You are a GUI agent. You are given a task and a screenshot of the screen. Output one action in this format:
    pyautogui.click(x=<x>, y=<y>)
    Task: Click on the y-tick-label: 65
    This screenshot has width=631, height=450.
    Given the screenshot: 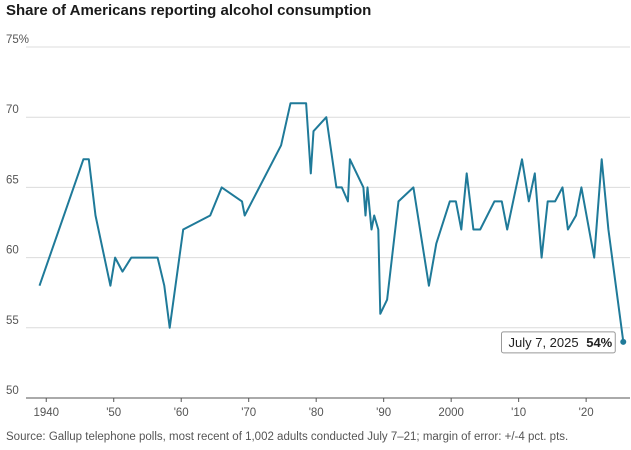 What is the action you would take?
    pyautogui.click(x=12, y=180)
    